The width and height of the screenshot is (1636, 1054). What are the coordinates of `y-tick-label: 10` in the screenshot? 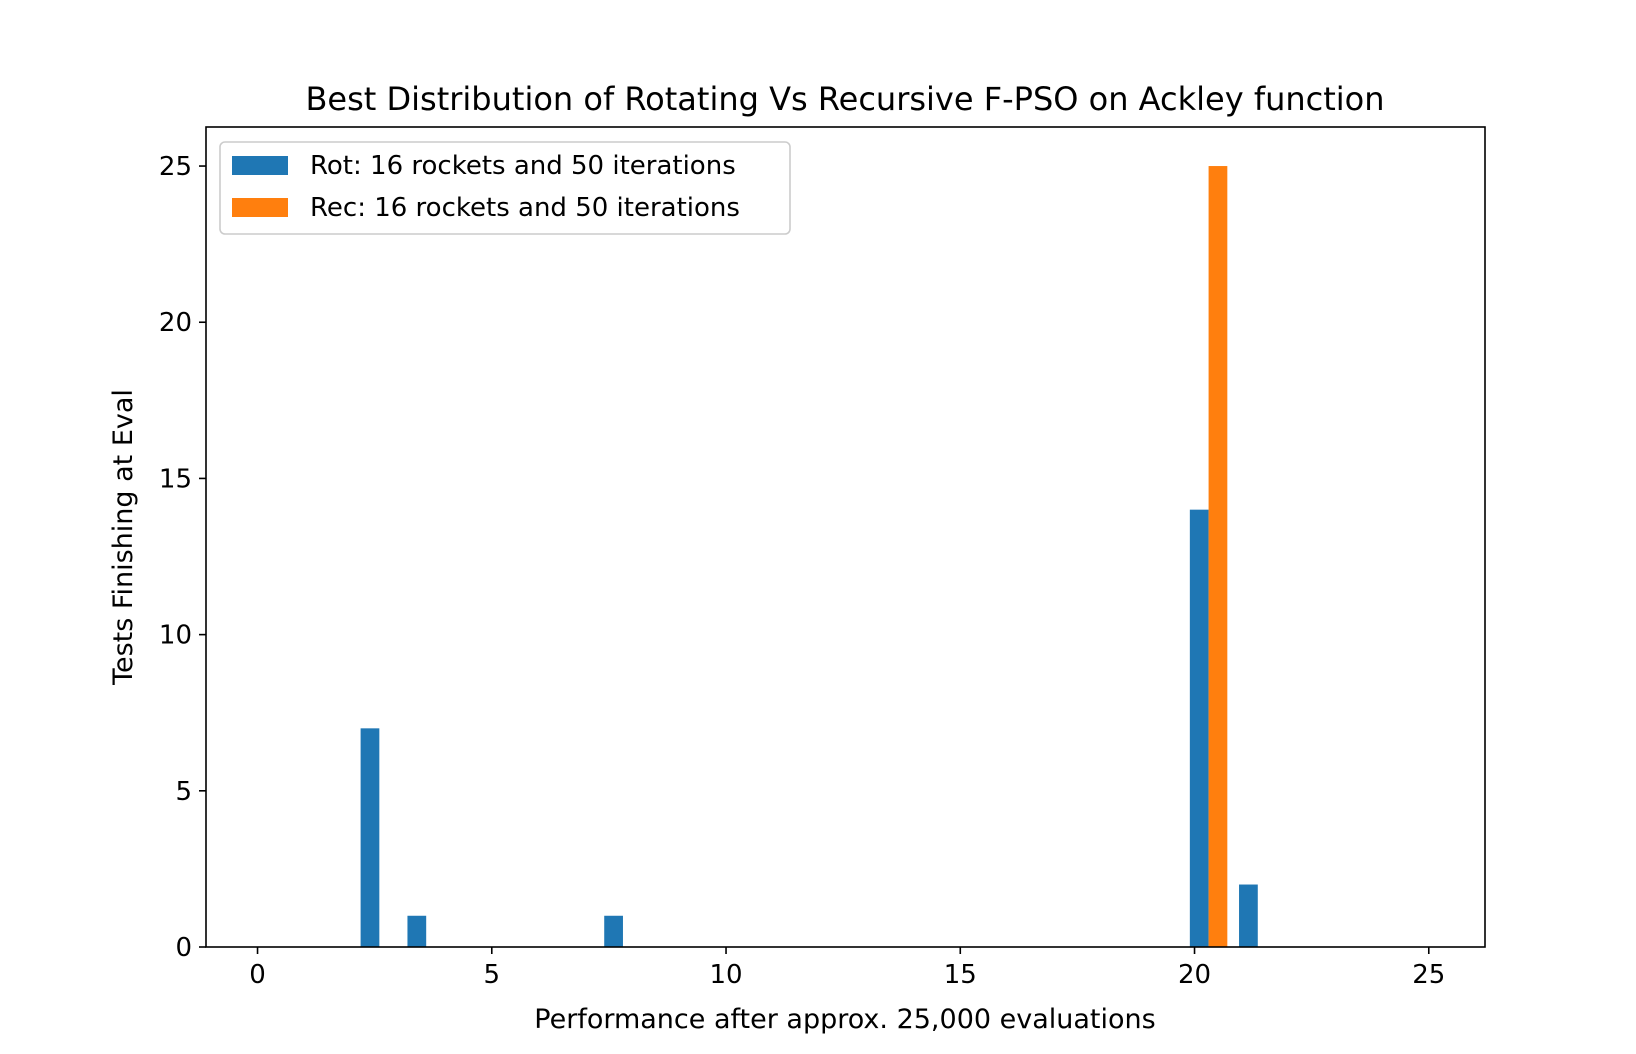 It's located at (175, 636).